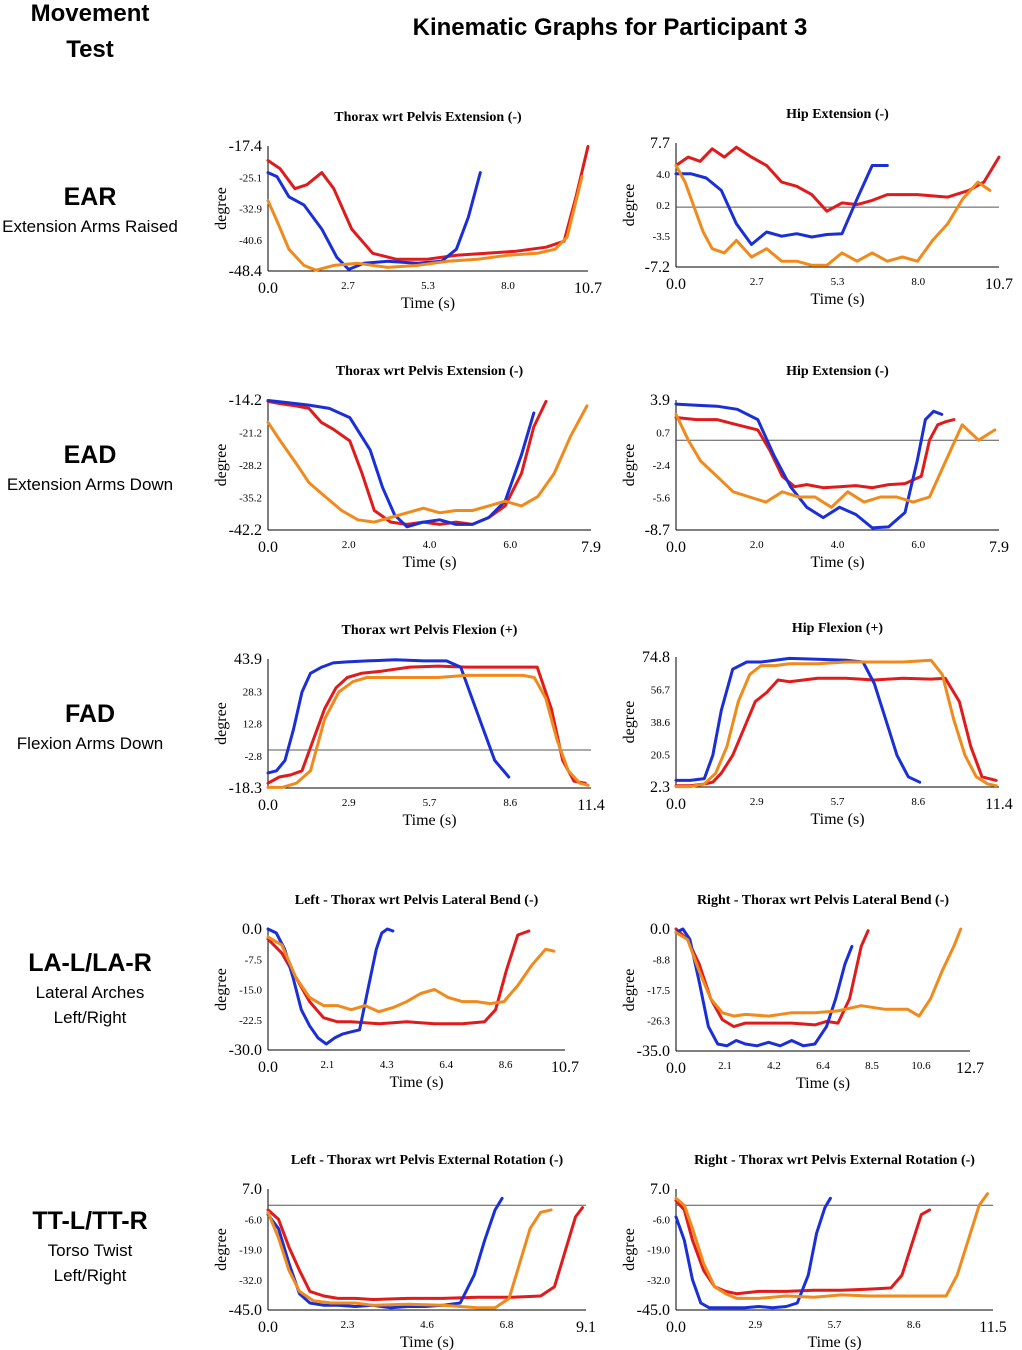 The height and width of the screenshot is (1350, 1022). Describe the element at coordinates (663, 175) in the screenshot. I see `y-tick-label: 4.0` at that location.